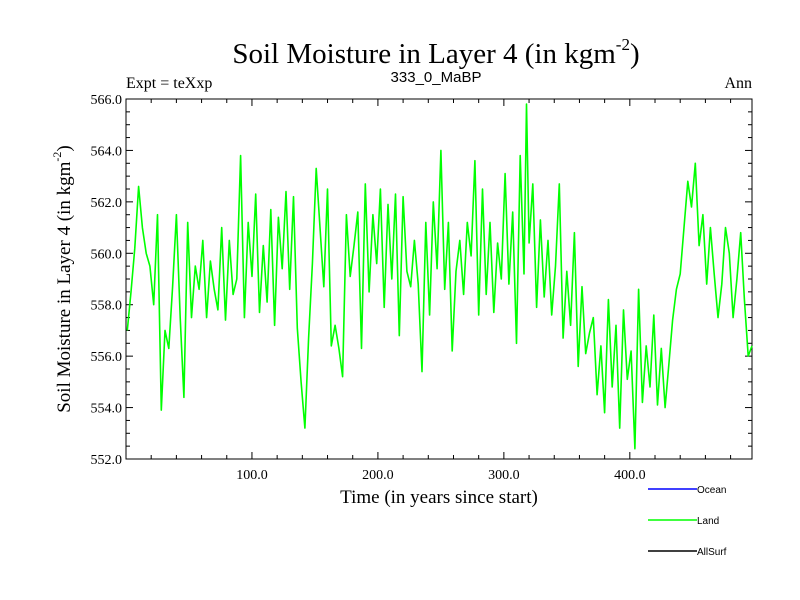 This screenshot has height=600, width=800. I want to click on y-tick-label: 564.0, so click(107, 151).